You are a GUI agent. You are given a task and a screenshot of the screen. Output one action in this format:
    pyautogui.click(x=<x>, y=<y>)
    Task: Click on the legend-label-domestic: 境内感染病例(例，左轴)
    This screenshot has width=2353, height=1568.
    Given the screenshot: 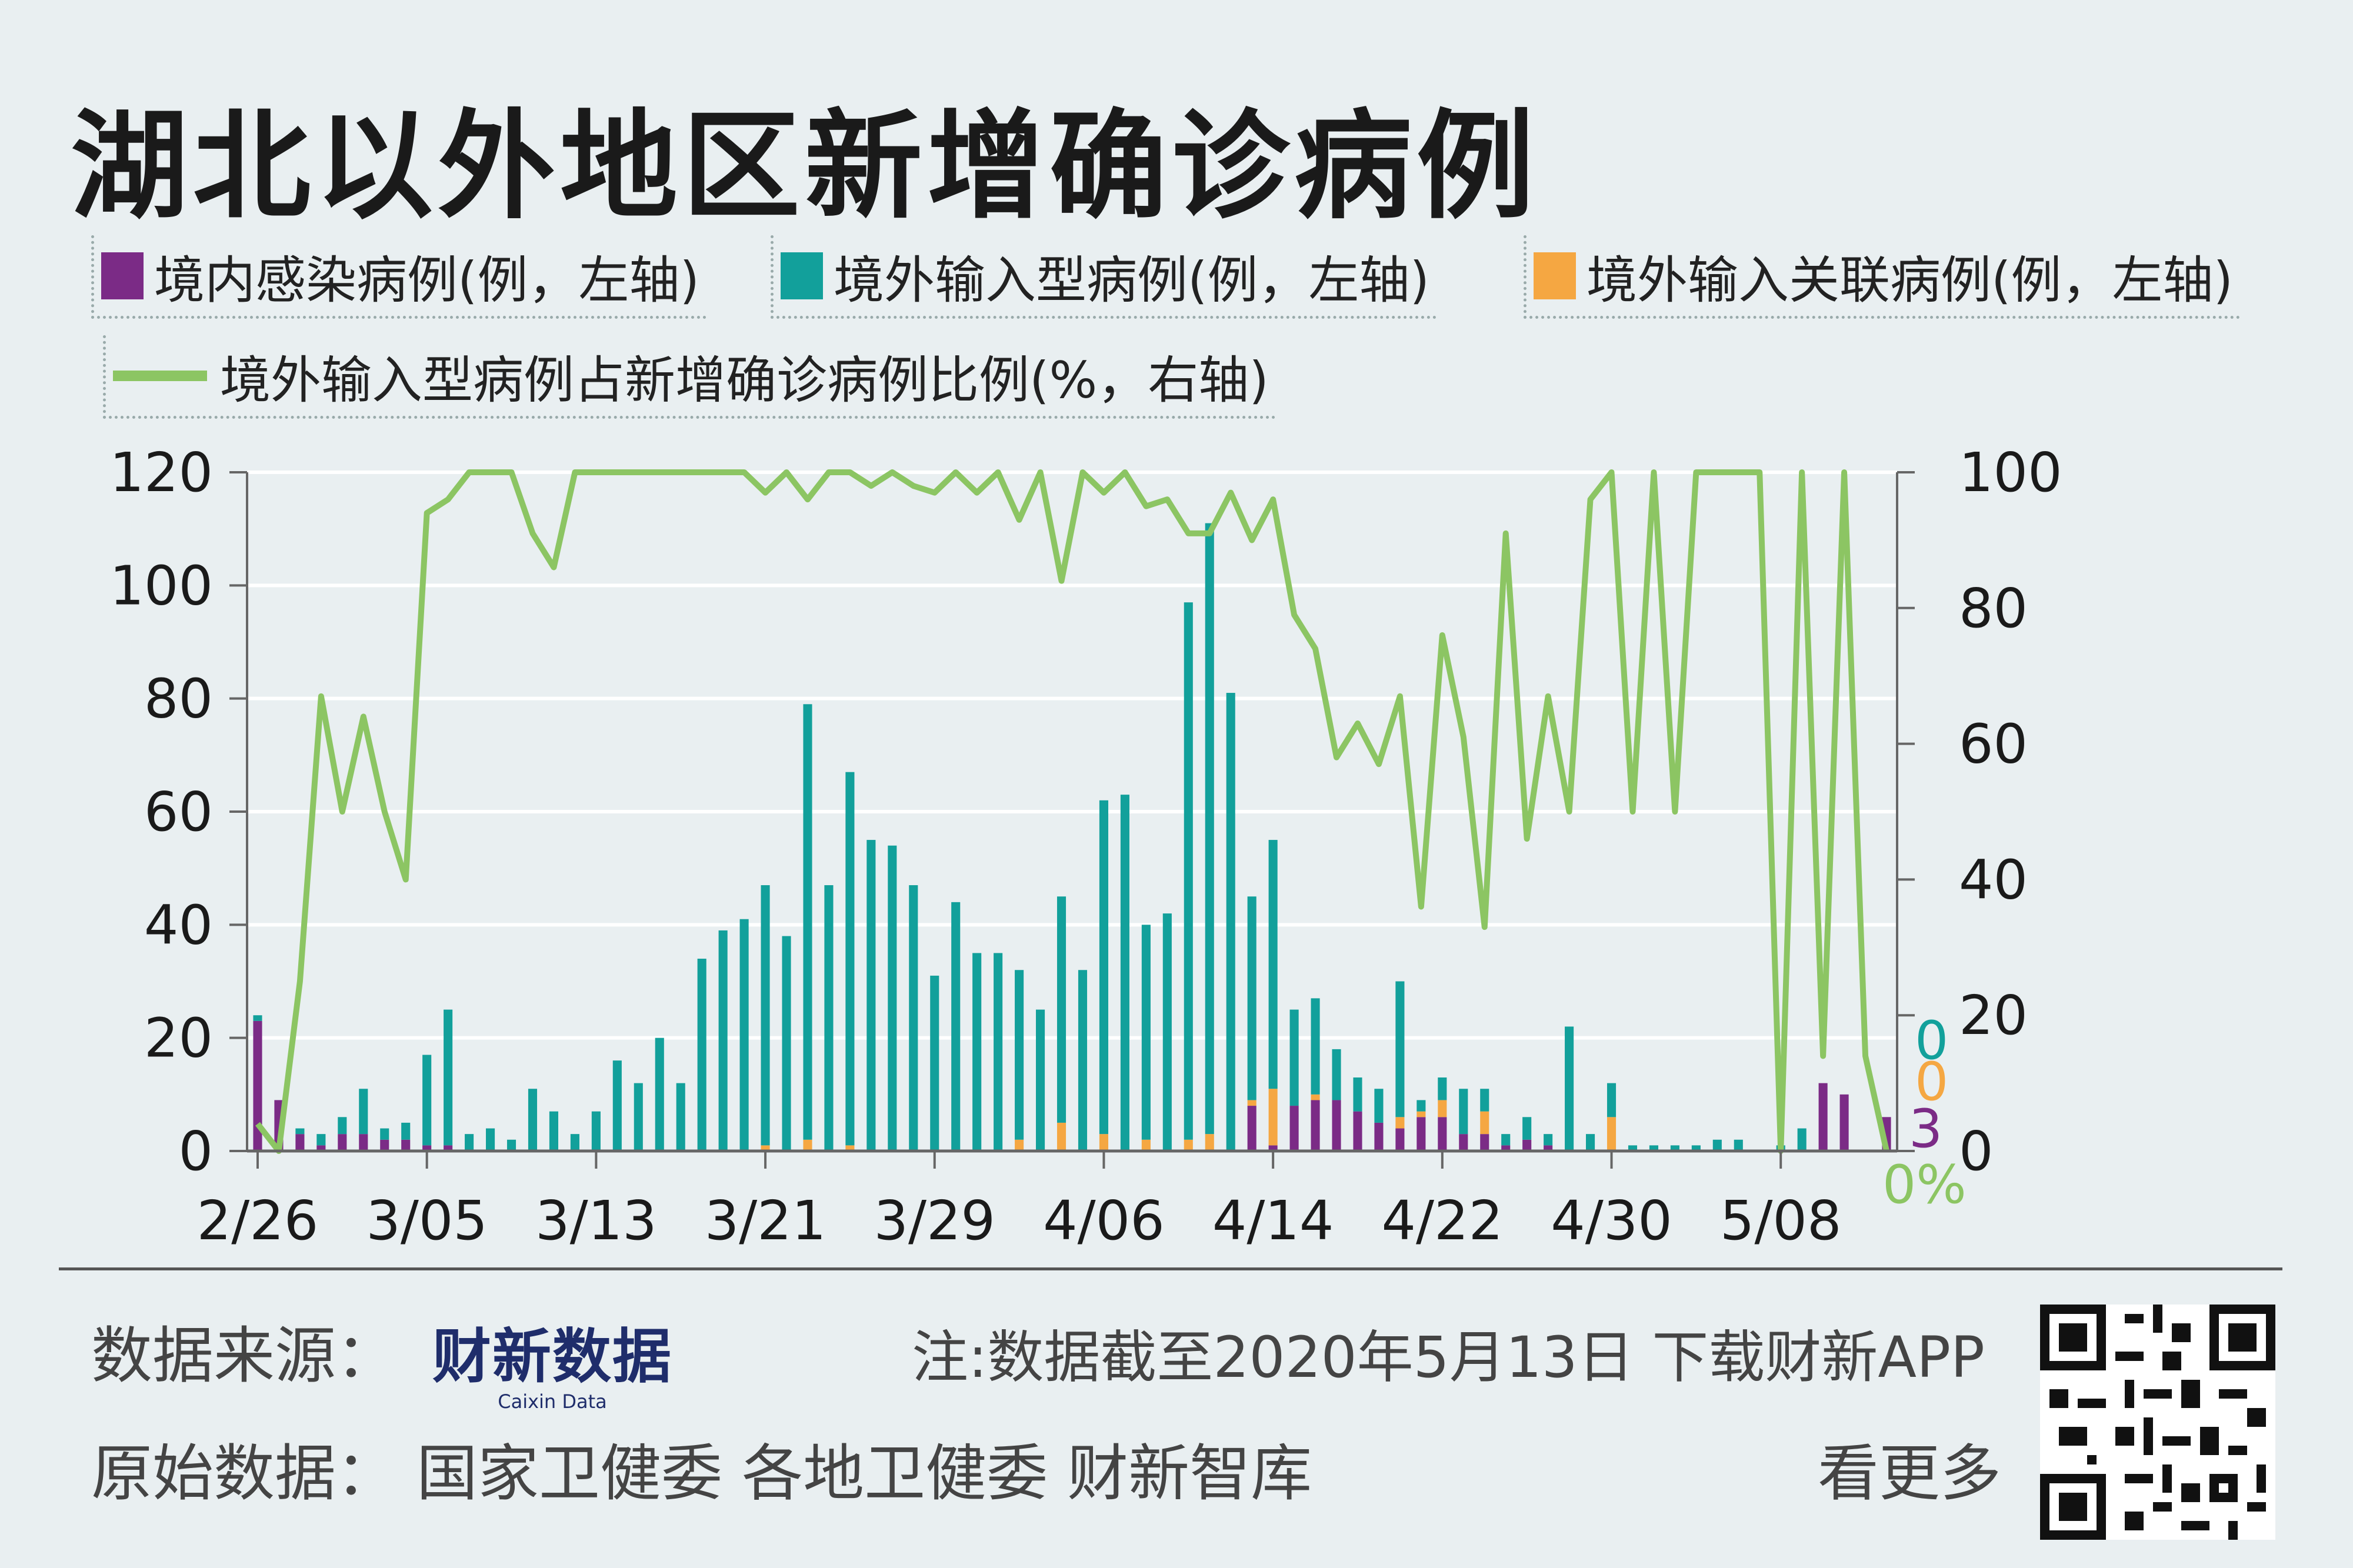 What is the action you would take?
    pyautogui.click(x=427, y=280)
    